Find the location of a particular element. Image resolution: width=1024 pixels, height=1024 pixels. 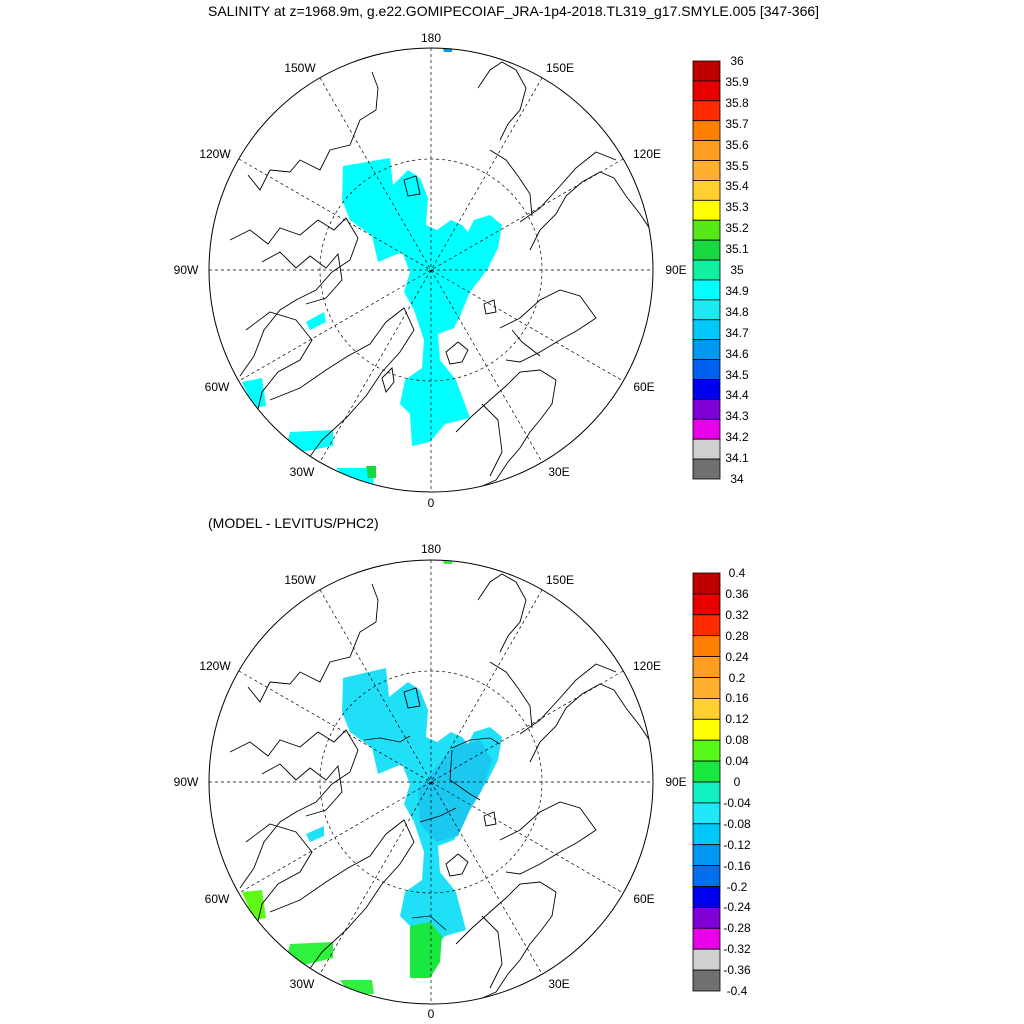

bottom-colorbar-label-8: 0.08 is located at coordinates (737, 740).